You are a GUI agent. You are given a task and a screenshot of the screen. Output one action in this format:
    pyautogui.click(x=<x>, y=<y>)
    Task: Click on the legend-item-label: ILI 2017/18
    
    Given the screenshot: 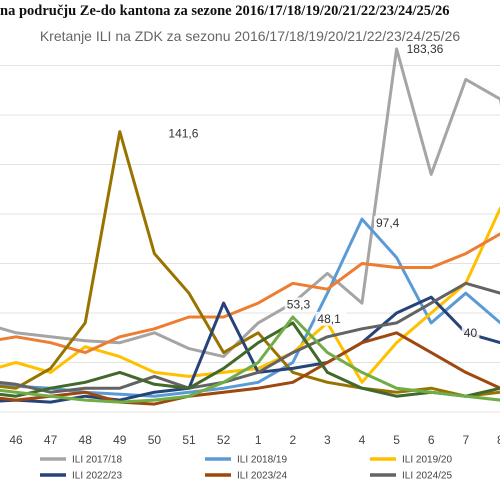 What is the action you would take?
    pyautogui.click(x=97, y=460)
    